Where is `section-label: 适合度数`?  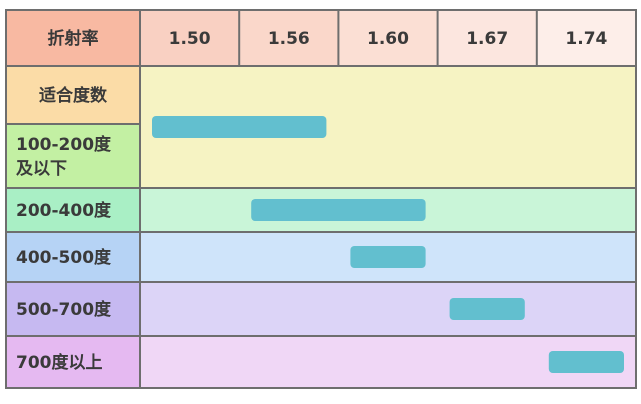
section-label: 适合度数 is located at coordinates (73, 95).